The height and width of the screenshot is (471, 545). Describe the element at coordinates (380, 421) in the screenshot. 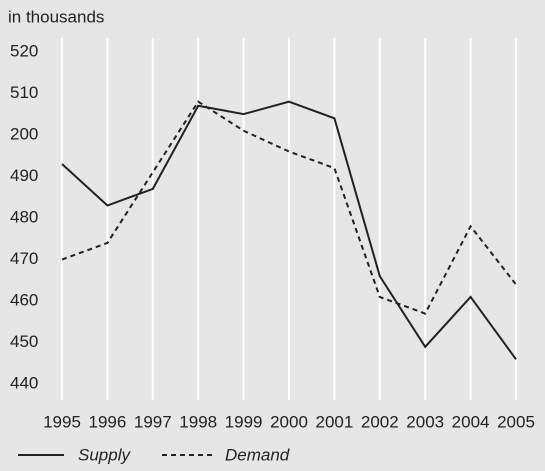

I see `x-tick-label: 2002` at that location.